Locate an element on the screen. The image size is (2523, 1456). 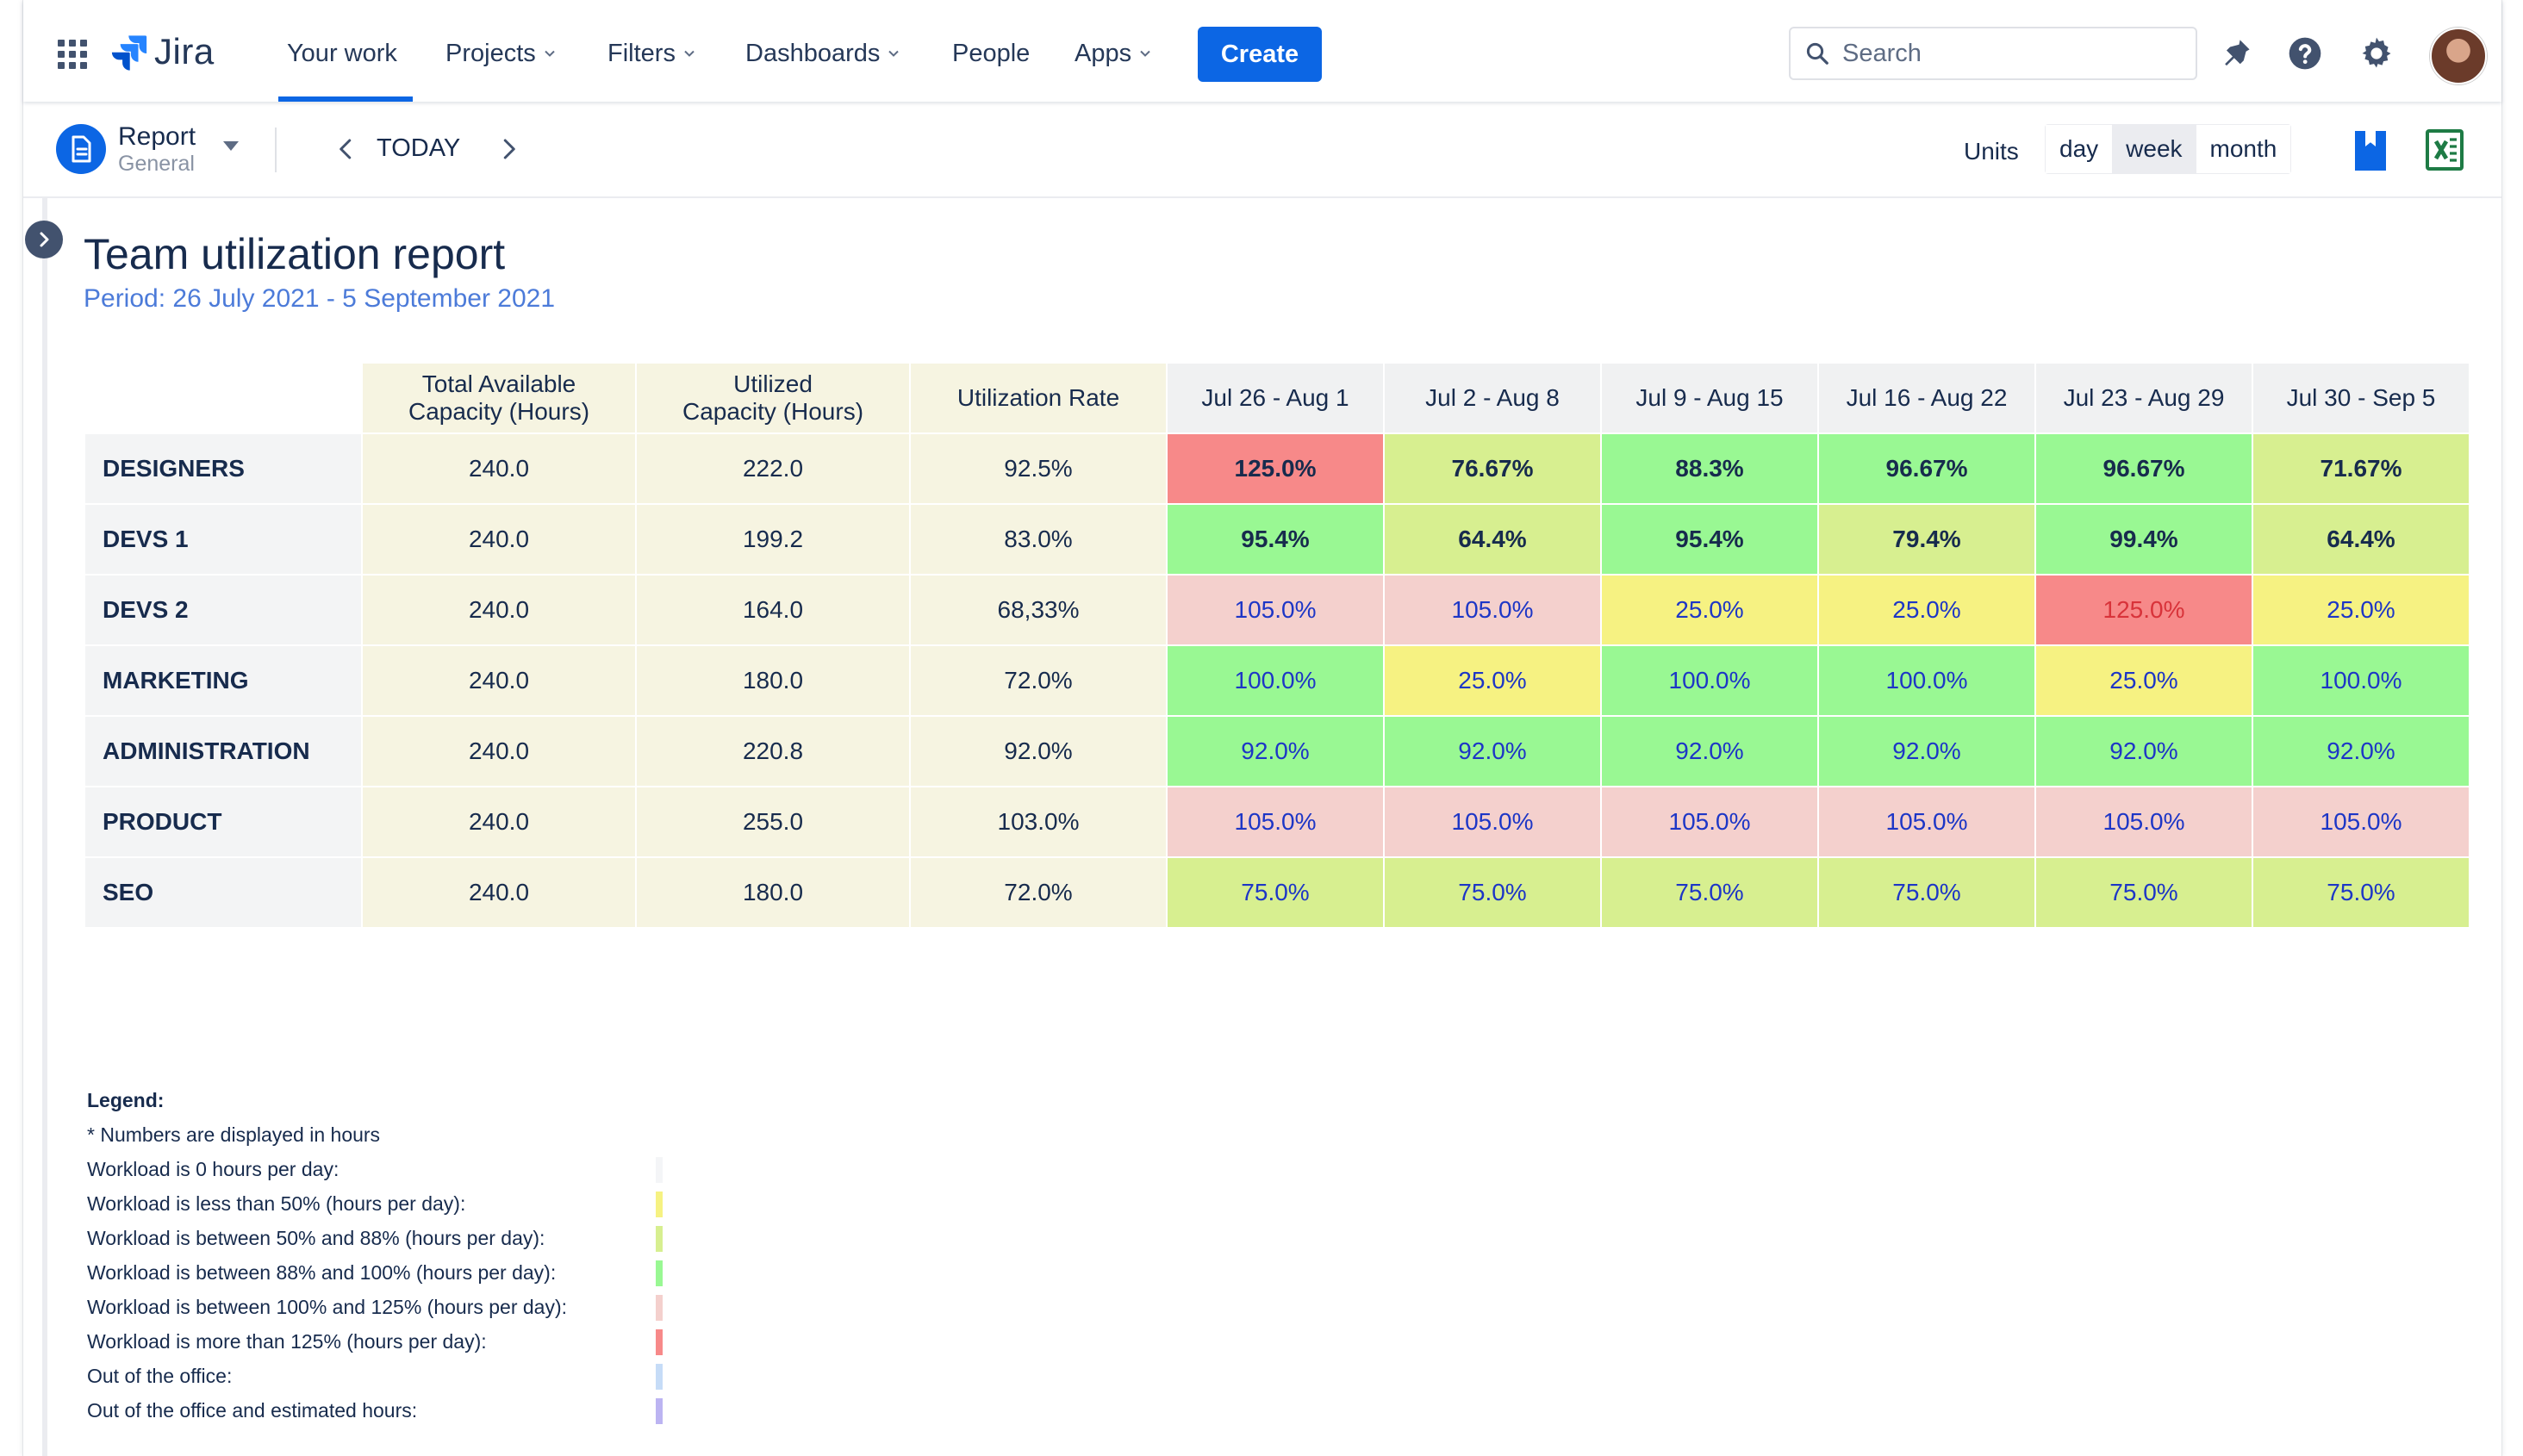
report-icon is located at coordinates (81, 149).